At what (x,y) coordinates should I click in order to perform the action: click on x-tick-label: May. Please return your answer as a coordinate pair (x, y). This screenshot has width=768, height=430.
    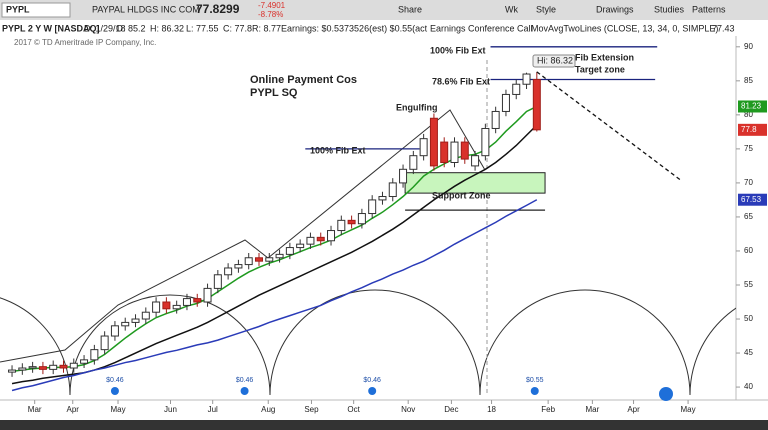
    Looking at the image, I should click on (688, 409).